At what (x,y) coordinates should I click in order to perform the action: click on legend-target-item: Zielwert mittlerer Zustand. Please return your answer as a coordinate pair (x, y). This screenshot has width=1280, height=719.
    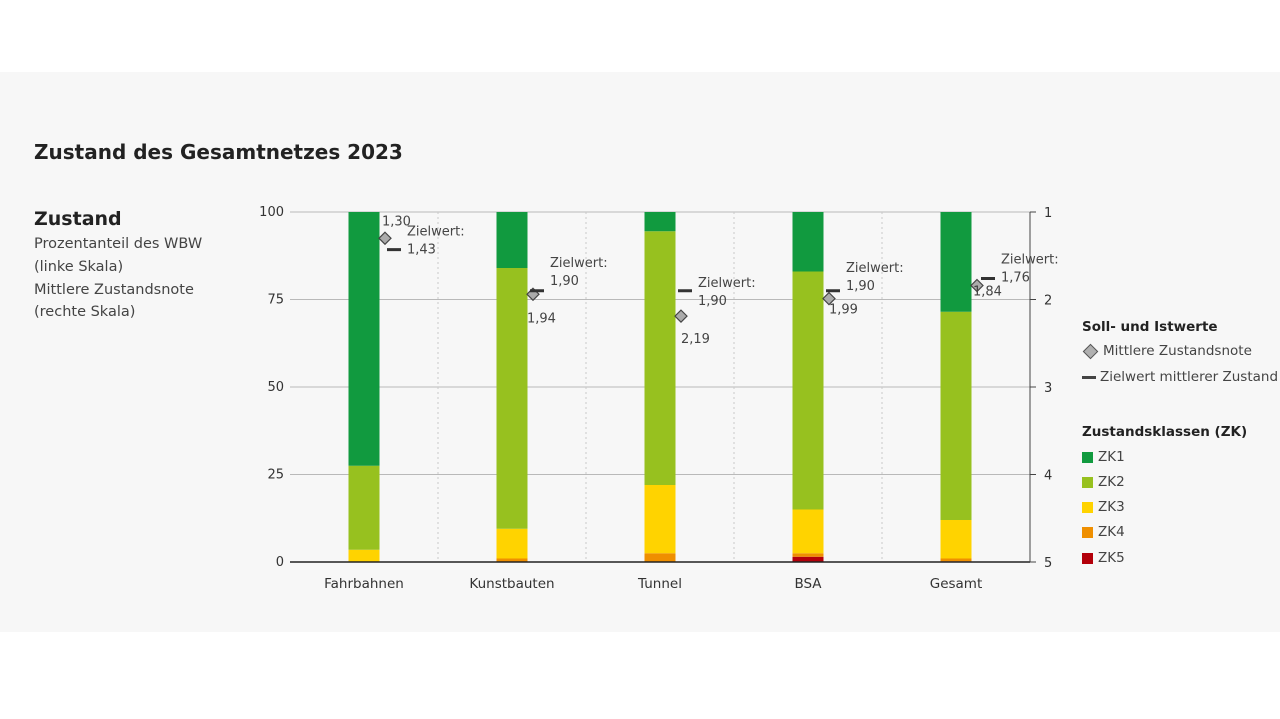
    Looking at the image, I should click on (1180, 377).